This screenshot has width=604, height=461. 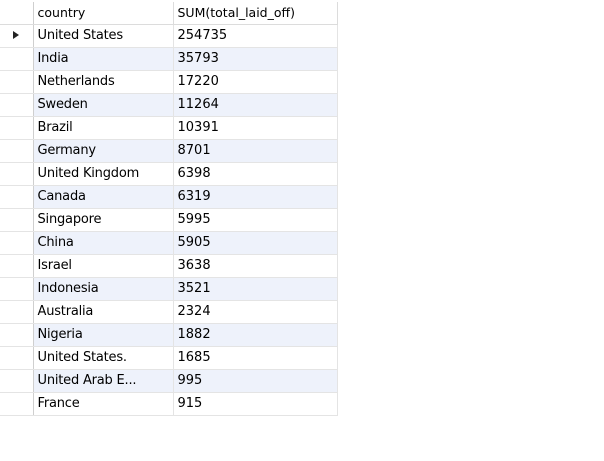 I want to click on table-row: Sweden 11264, so click(x=169, y=105).